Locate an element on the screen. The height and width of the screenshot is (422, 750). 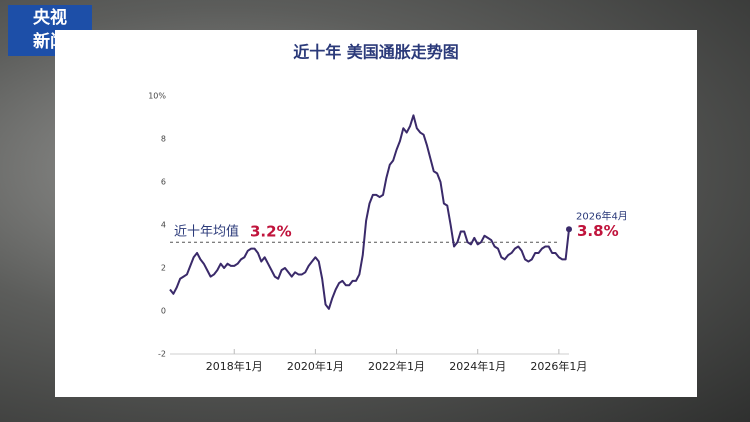
end-point is located at coordinates (569, 229).